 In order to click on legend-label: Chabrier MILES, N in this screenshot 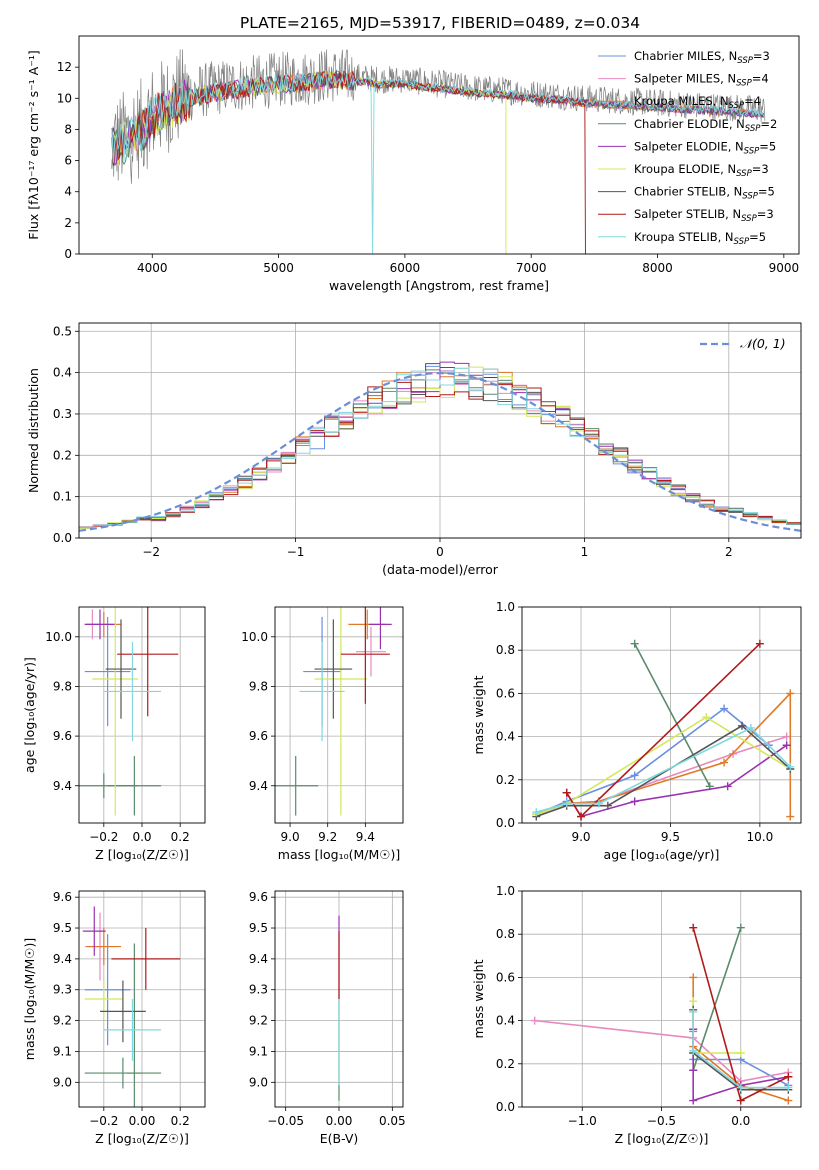, I will do `click(685, 56)`.